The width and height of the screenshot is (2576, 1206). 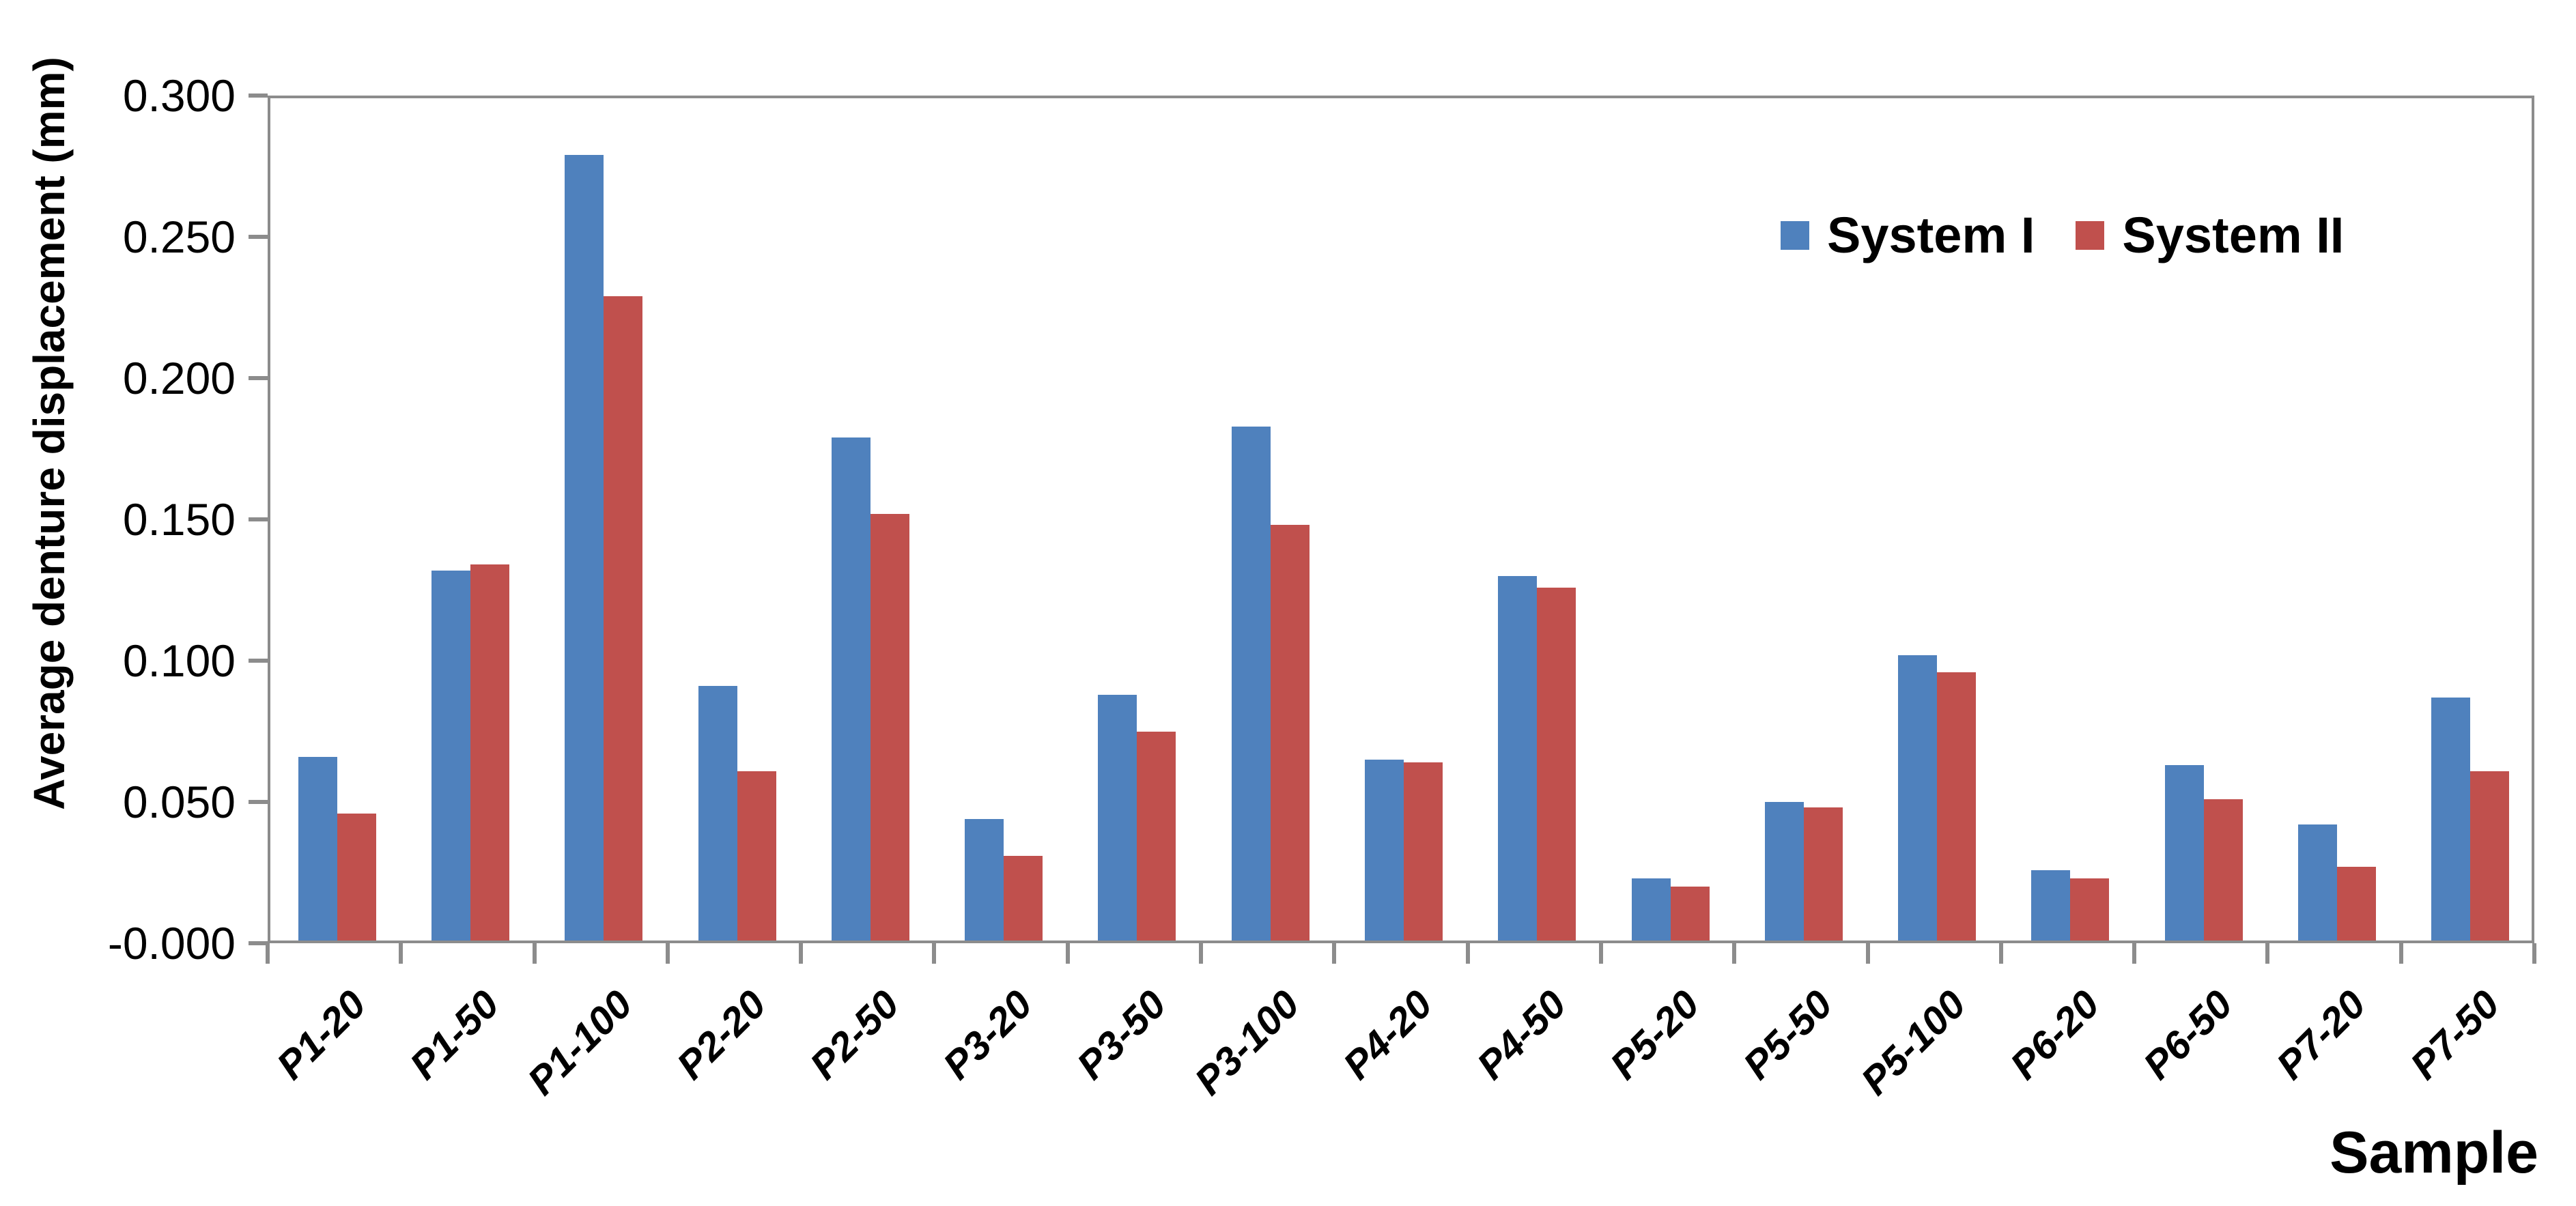 What do you see at coordinates (721, 1035) in the screenshot?
I see `x-category-label-p2-20: P2-20` at bounding box center [721, 1035].